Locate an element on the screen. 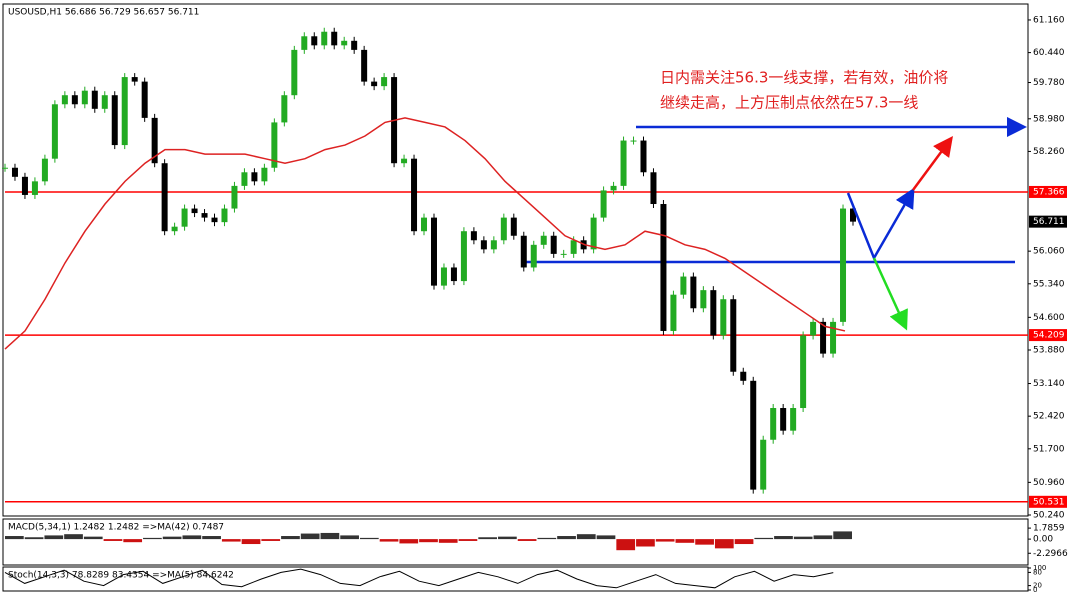  y-tick-label: 51.700 is located at coordinates (1049, 449).